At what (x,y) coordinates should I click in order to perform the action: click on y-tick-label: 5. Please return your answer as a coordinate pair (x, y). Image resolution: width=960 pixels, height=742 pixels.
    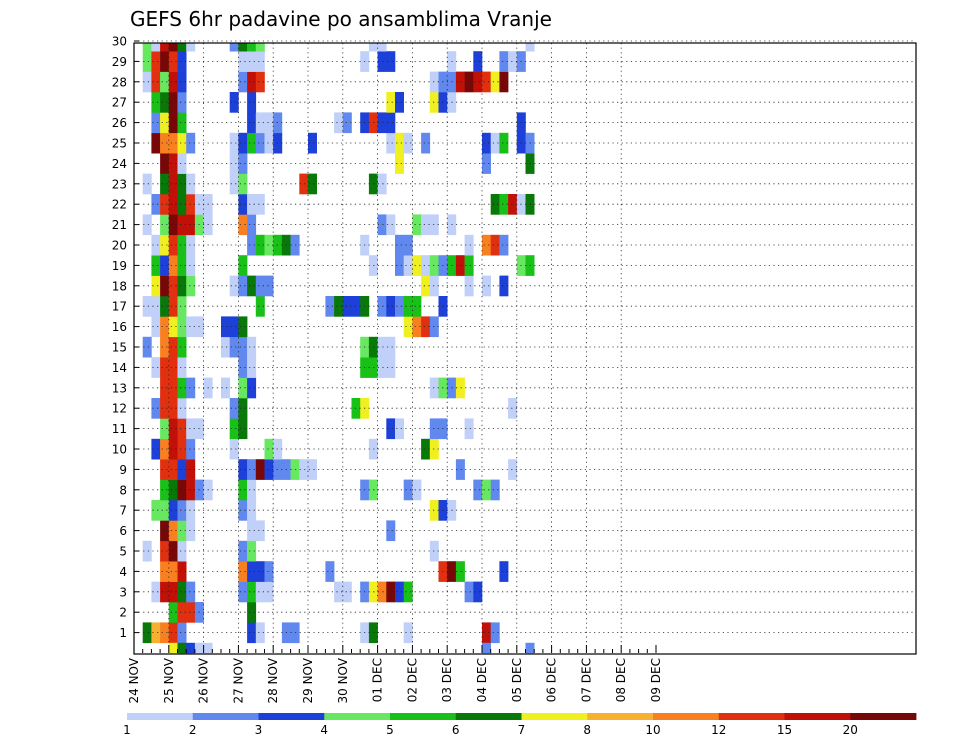
    Looking at the image, I should click on (123, 552).